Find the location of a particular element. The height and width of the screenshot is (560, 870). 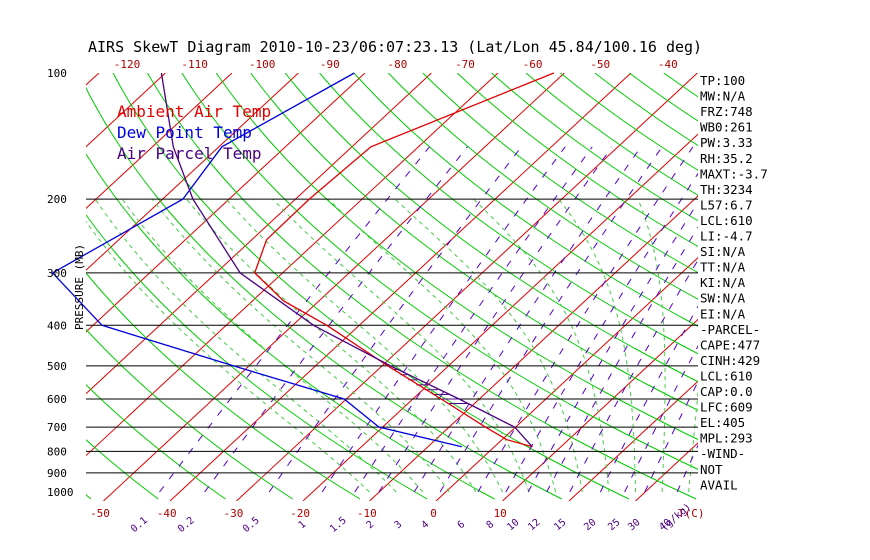

top-temp-tick-label: -100 is located at coordinates (262, 64).